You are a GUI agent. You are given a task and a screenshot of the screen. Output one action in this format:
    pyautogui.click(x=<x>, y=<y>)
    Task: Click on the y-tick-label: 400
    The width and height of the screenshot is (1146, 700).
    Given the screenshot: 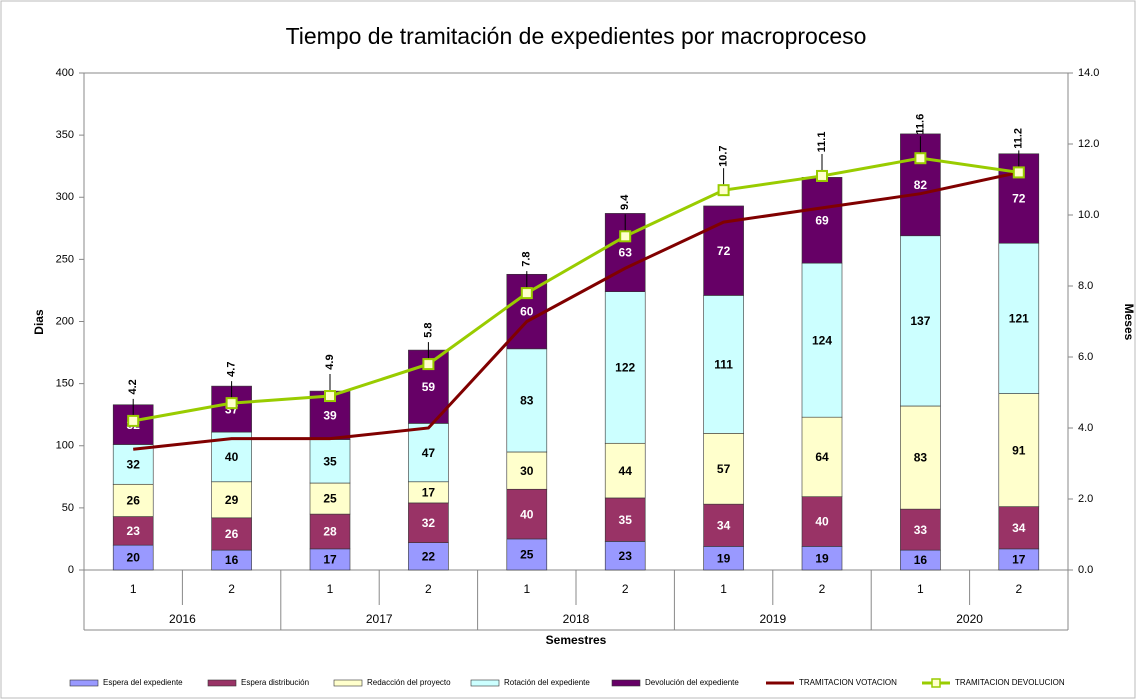 What is the action you would take?
    pyautogui.click(x=65, y=73)
    